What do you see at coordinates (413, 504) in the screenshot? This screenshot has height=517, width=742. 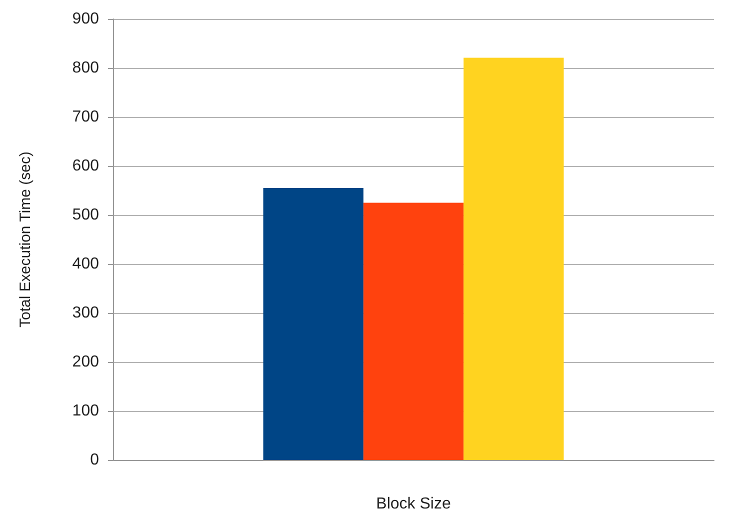 I see `x-axis-title: Block Size` at bounding box center [413, 504].